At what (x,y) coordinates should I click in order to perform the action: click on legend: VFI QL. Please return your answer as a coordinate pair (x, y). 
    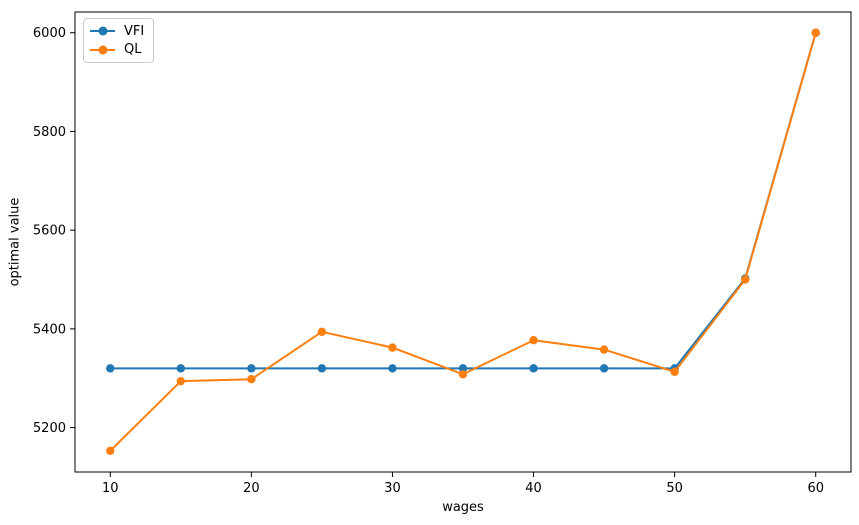
    Looking at the image, I should click on (118, 40).